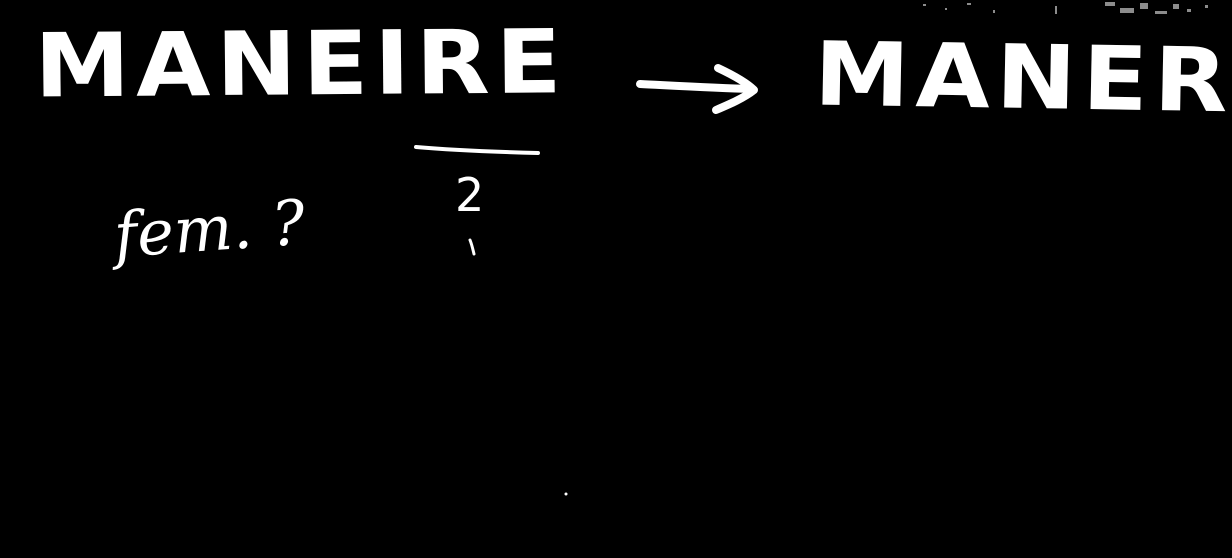 This screenshot has width=1232, height=558. Describe the element at coordinates (697, 89) in the screenshot. I see `right-arrow-icon` at that location.